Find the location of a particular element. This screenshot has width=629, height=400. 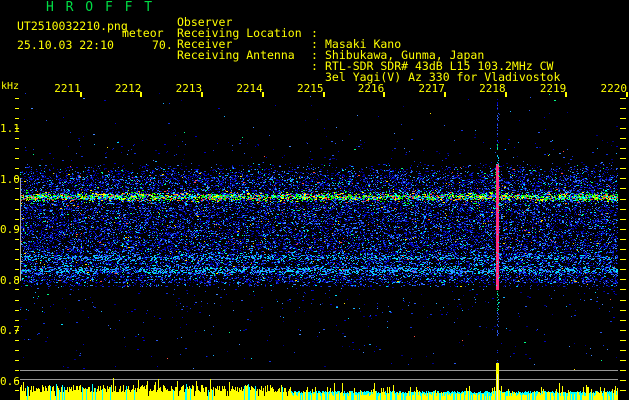

time-tick-label: 2217 is located at coordinates (431, 88).